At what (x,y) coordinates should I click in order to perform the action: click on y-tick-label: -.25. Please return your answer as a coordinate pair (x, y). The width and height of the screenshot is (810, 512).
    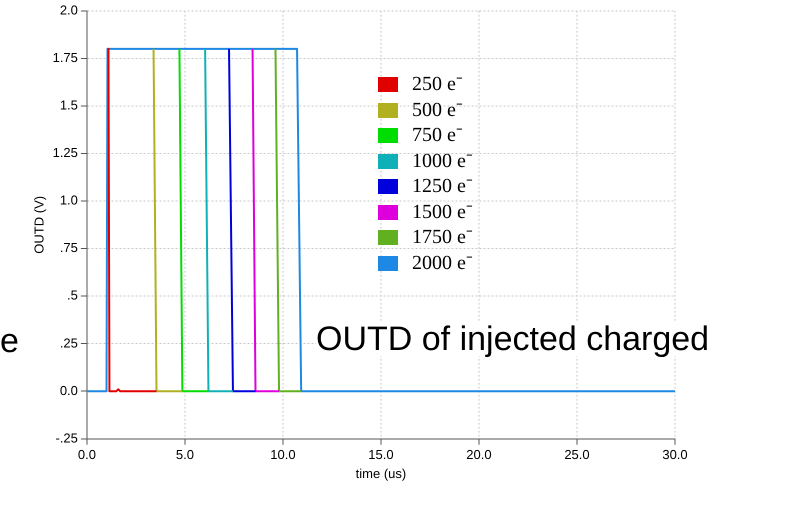
    Looking at the image, I should click on (66, 438).